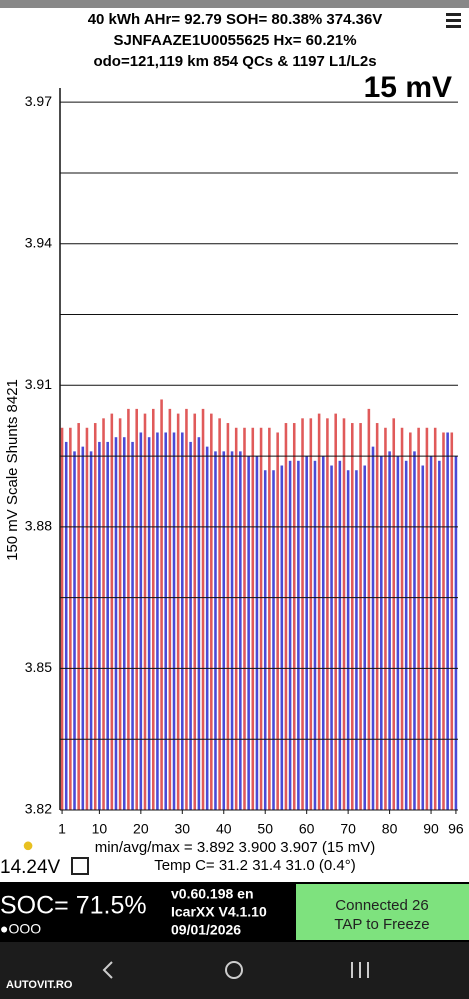  What do you see at coordinates (408, 87) in the screenshot?
I see `scale-label: 15 mV` at bounding box center [408, 87].